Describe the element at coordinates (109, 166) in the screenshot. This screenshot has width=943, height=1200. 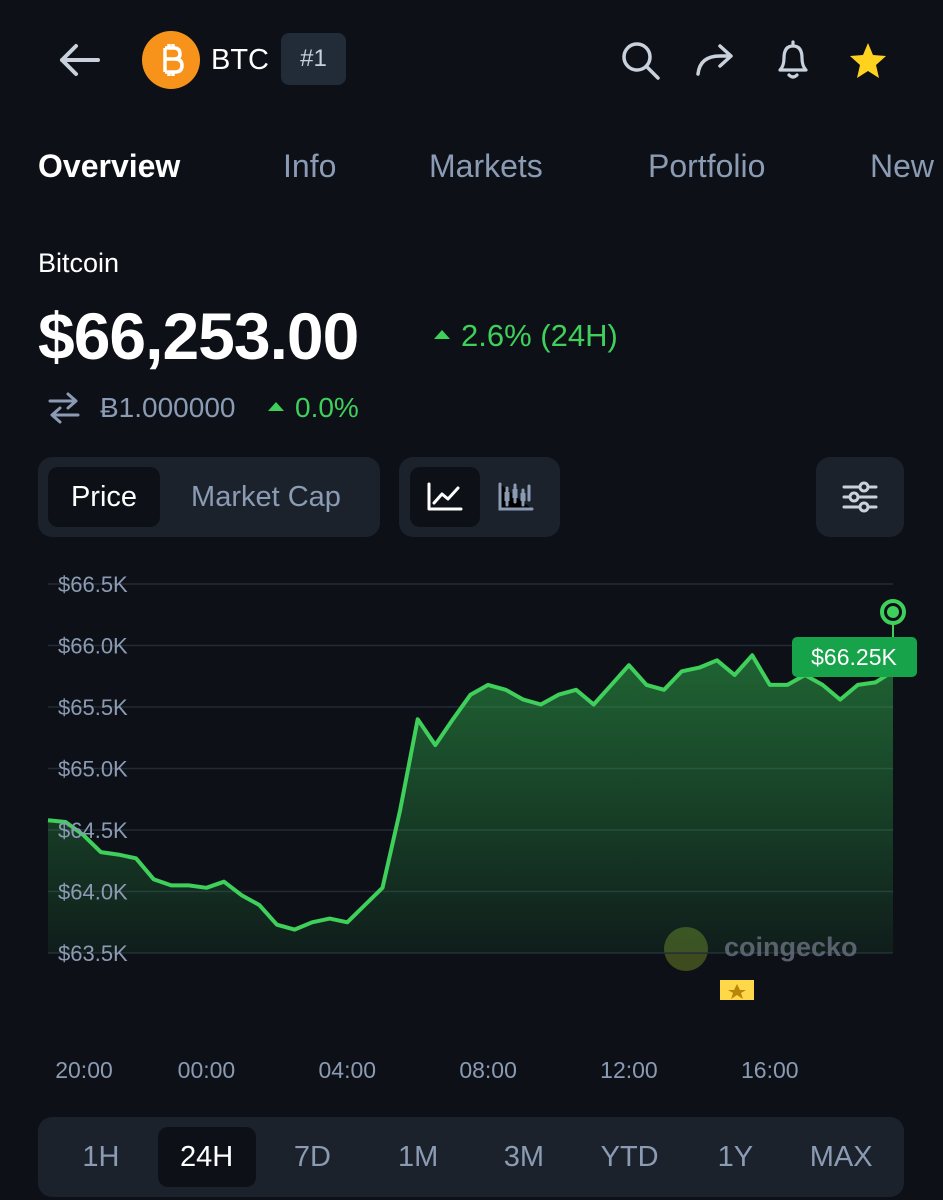
I see `tab: Overview` at that location.